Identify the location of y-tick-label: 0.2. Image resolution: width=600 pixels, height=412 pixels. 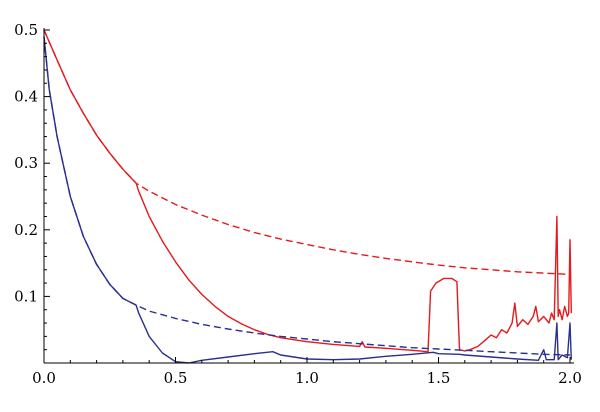
(26, 230).